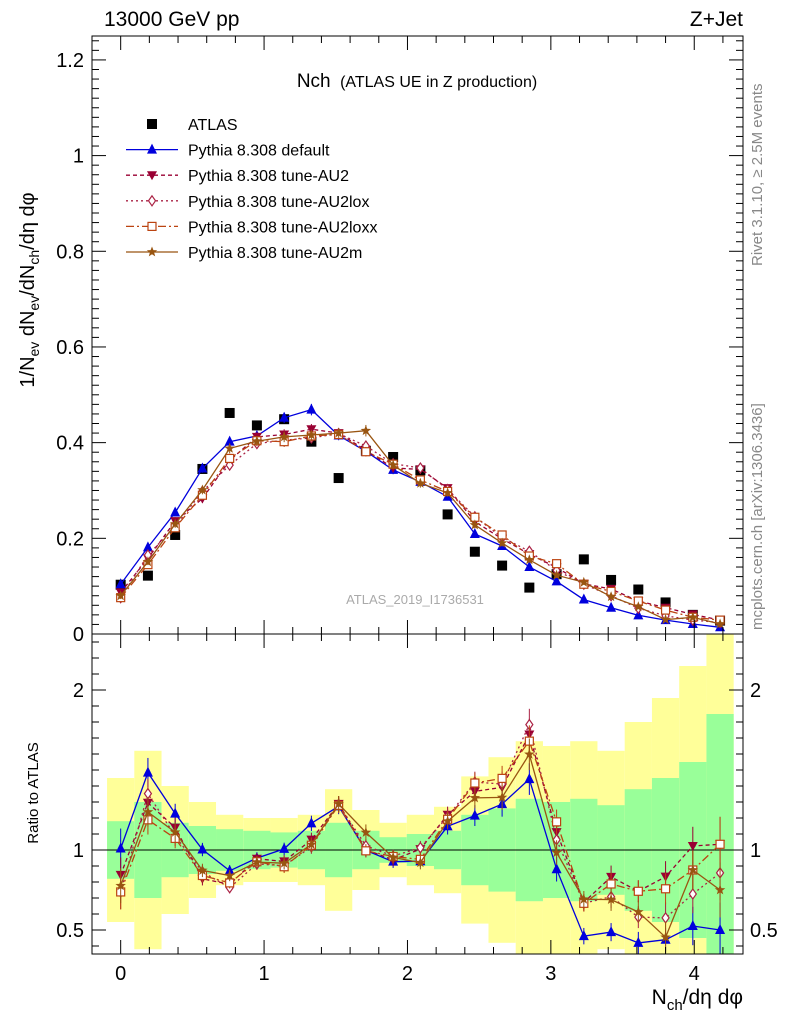  What do you see at coordinates (120, 974) in the screenshot?
I see `x-tick-label: 0` at bounding box center [120, 974].